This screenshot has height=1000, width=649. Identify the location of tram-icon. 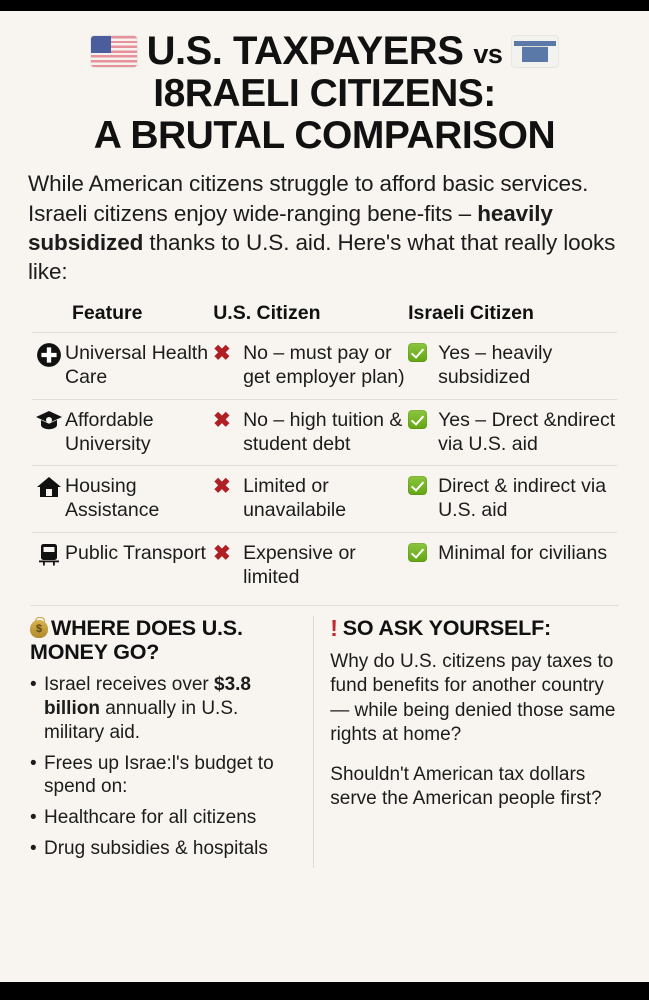
(48, 553).